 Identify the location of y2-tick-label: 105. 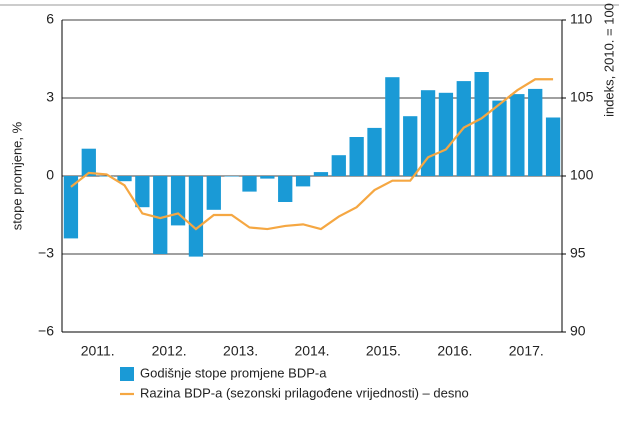
(582, 97).